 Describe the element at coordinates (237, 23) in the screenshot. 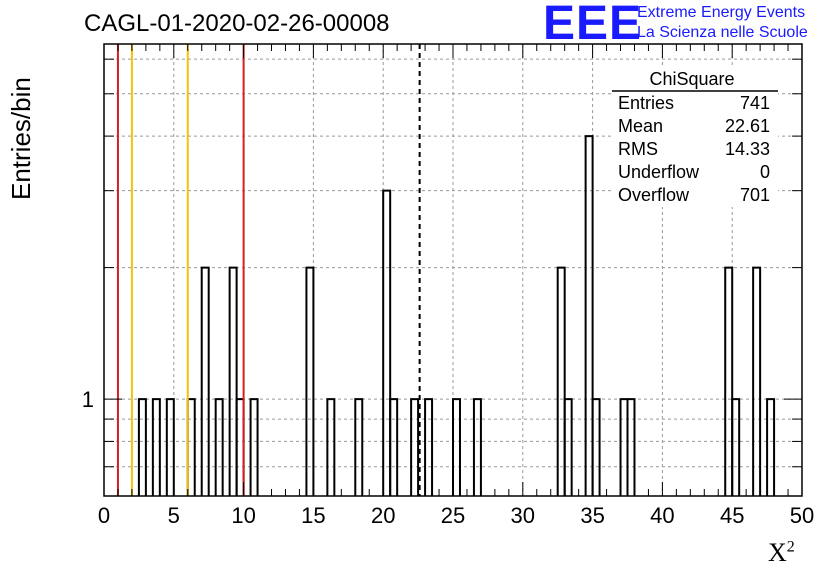

I see `chart-title: CAGL-01-2020-02-26-00008` at that location.